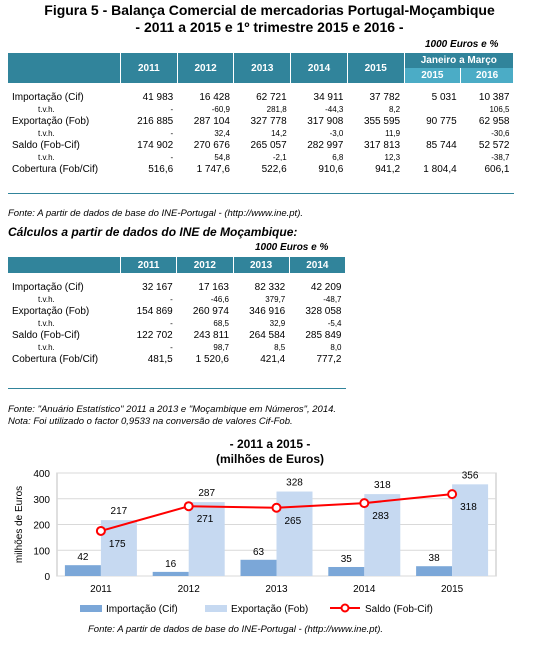 The width and height of the screenshot is (539, 652). What do you see at coordinates (261, 157) in the screenshot?
I see `table-row: t.v.h. - 54,8 -2,1 6,8 12,3 -38,7` at bounding box center [261, 157].